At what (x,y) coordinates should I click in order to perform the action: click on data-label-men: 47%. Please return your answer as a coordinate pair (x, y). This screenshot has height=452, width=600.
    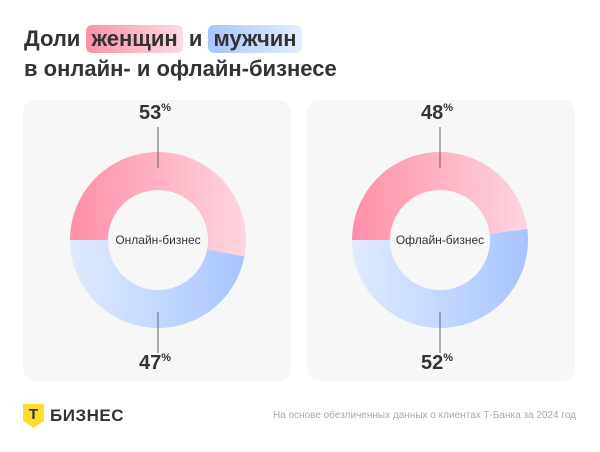
    Looking at the image, I should click on (155, 363).